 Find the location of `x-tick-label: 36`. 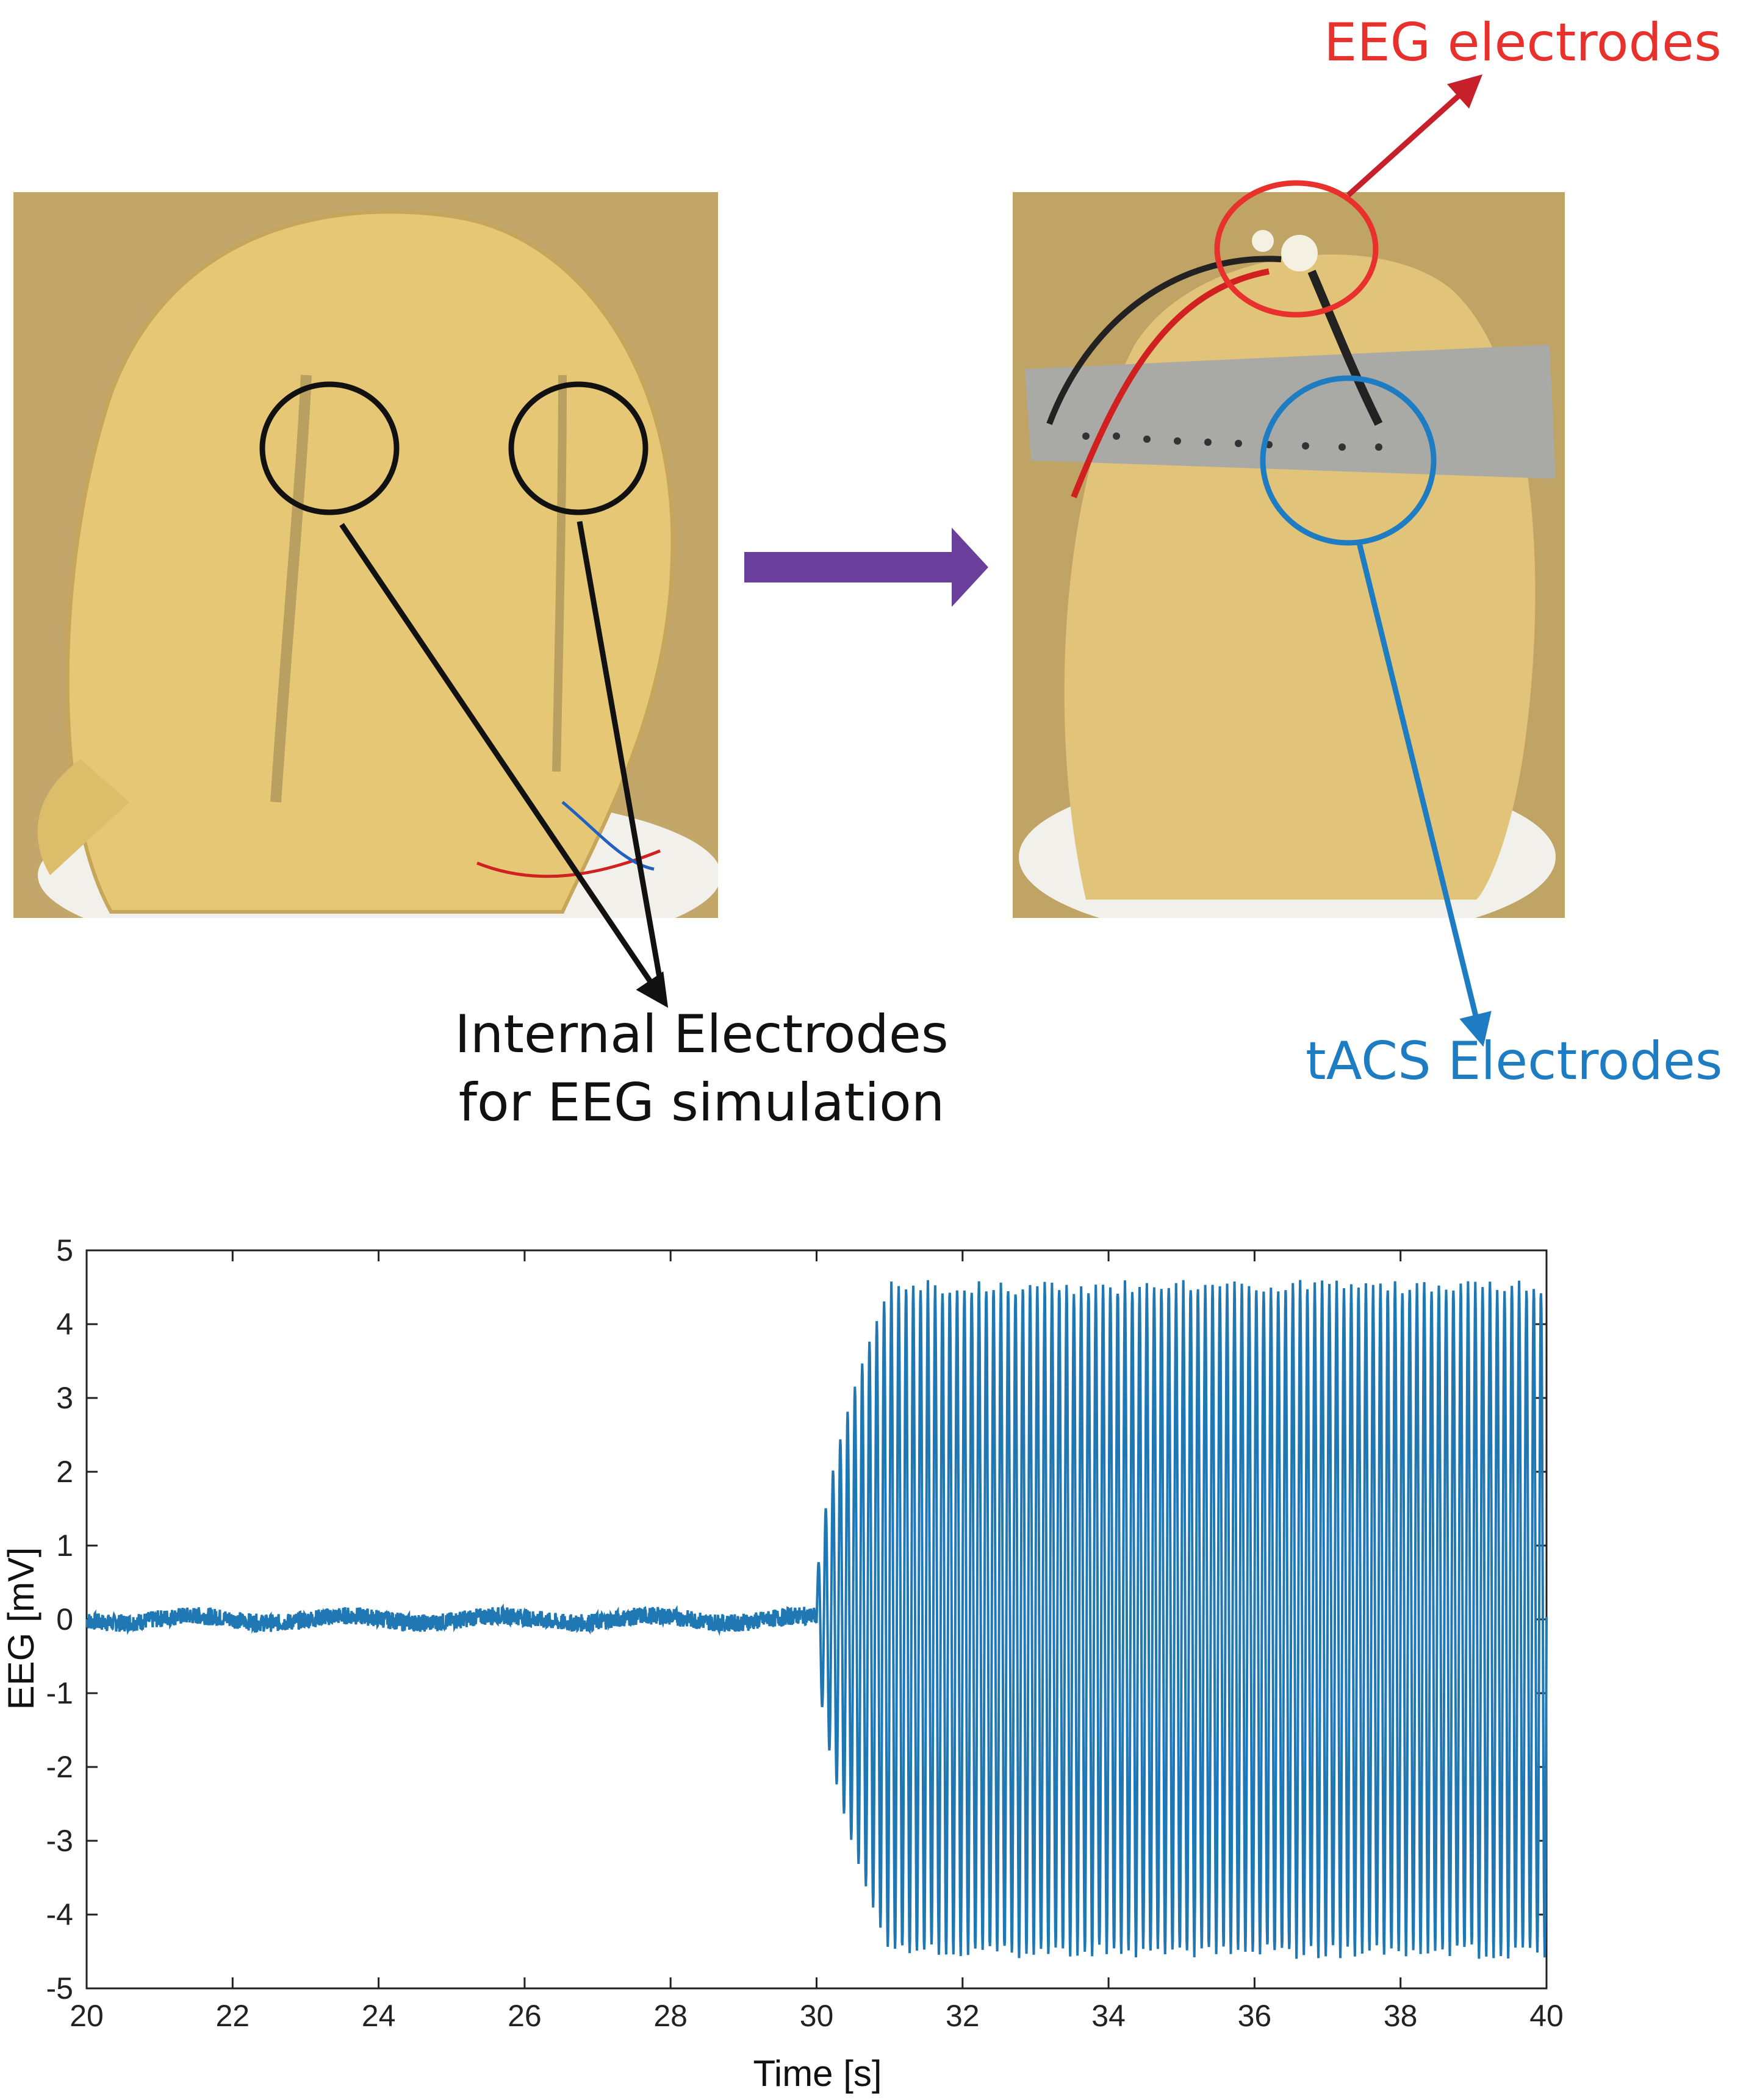

x-tick-label: 36 is located at coordinates (1255, 2016).